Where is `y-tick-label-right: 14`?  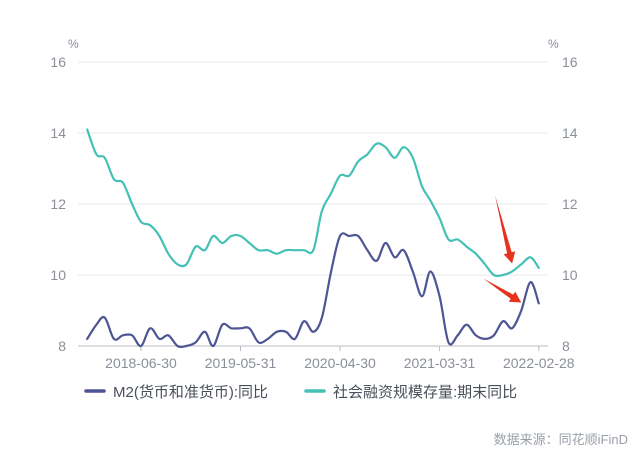
y-tick-label-right: 14 is located at coordinates (570, 133).